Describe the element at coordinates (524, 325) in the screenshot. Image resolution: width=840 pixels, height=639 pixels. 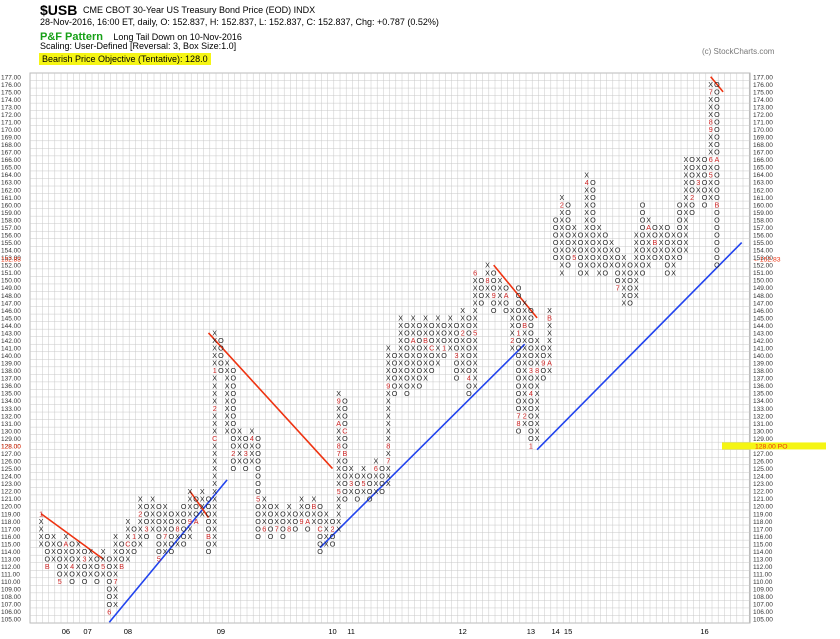
I see `month-marker: B` at that location.